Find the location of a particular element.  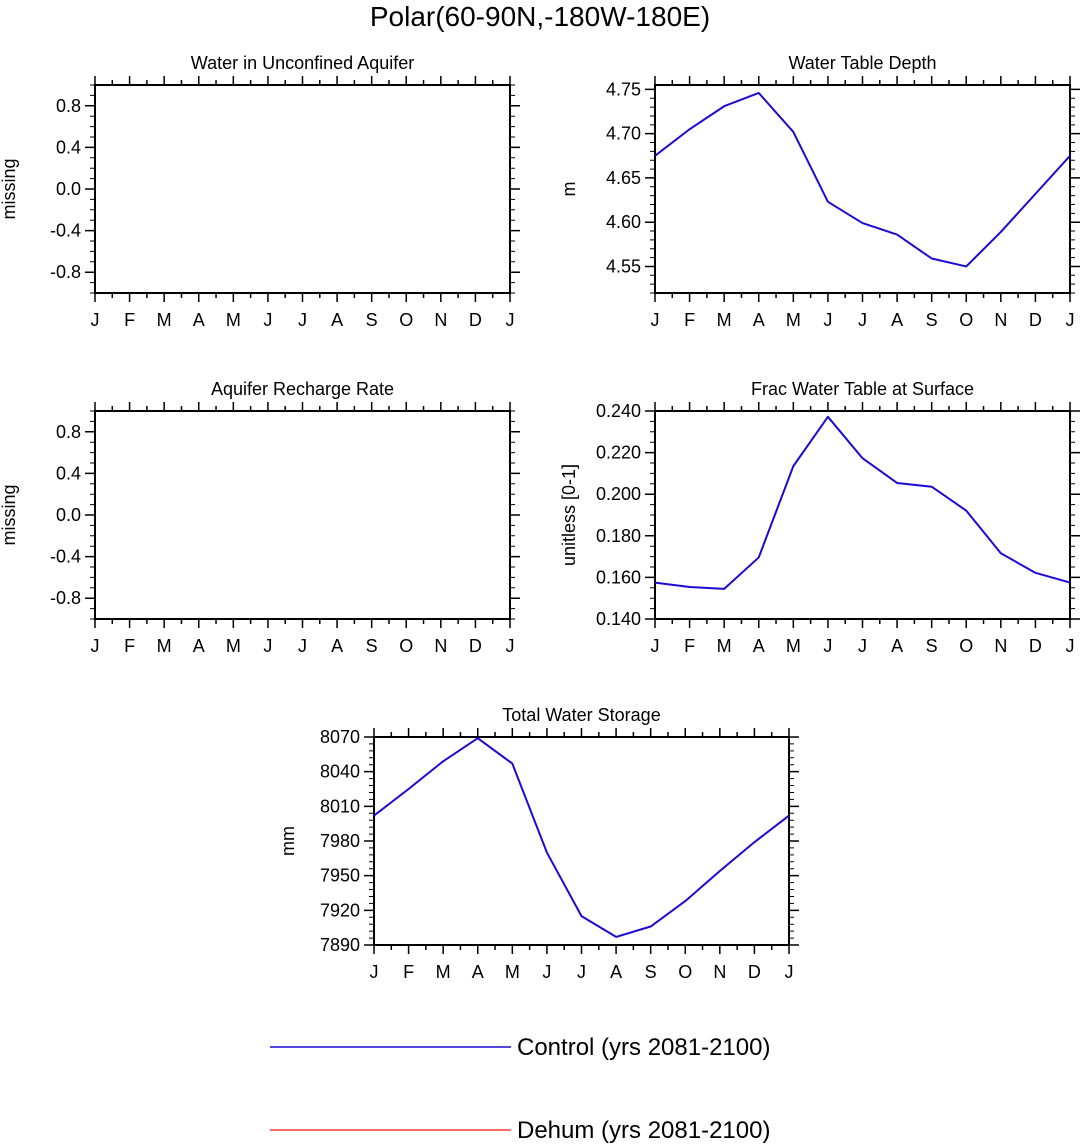

y-tick-label: 4.70 is located at coordinates (623, 134).